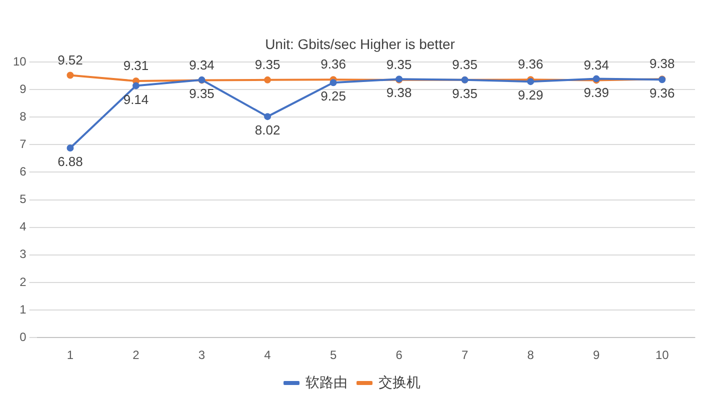 This screenshot has height=405, width=720. I want to click on data-label: 6.88, so click(70, 162).